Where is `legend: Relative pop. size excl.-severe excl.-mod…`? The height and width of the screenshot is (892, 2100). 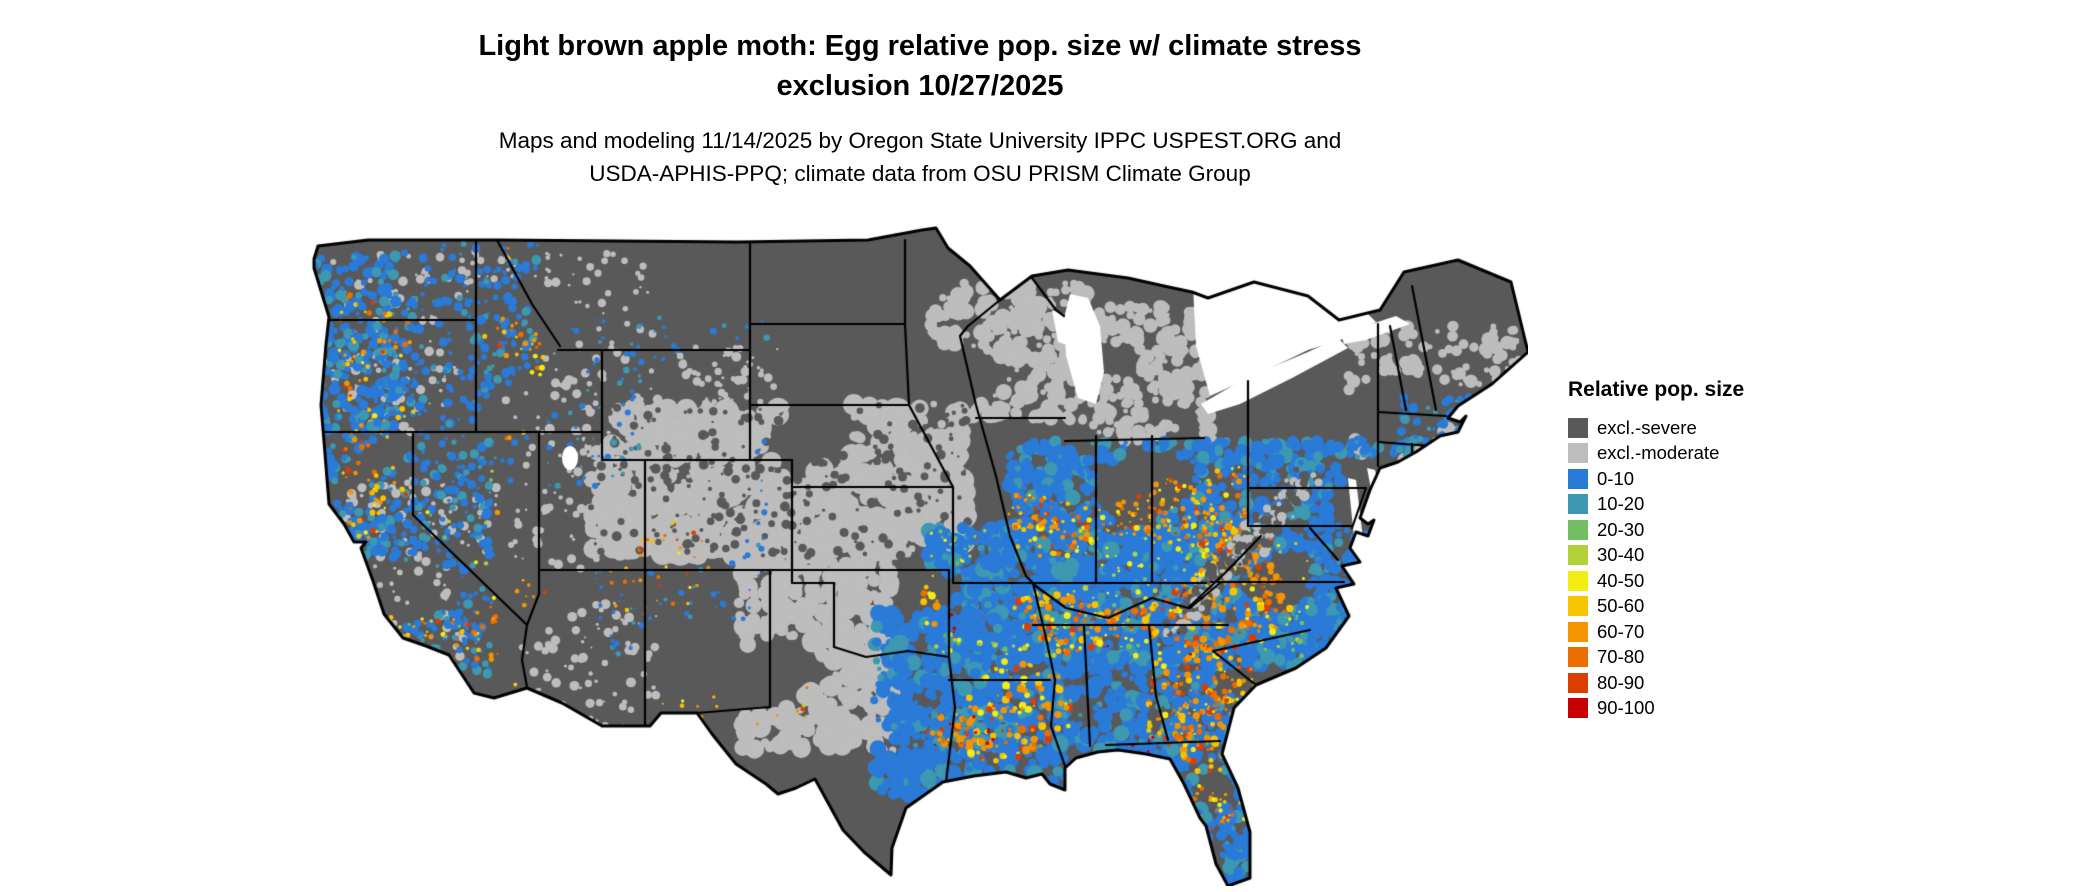
legend: Relative pop. size excl.-severe excl.-mod… is located at coordinates (1656, 549).